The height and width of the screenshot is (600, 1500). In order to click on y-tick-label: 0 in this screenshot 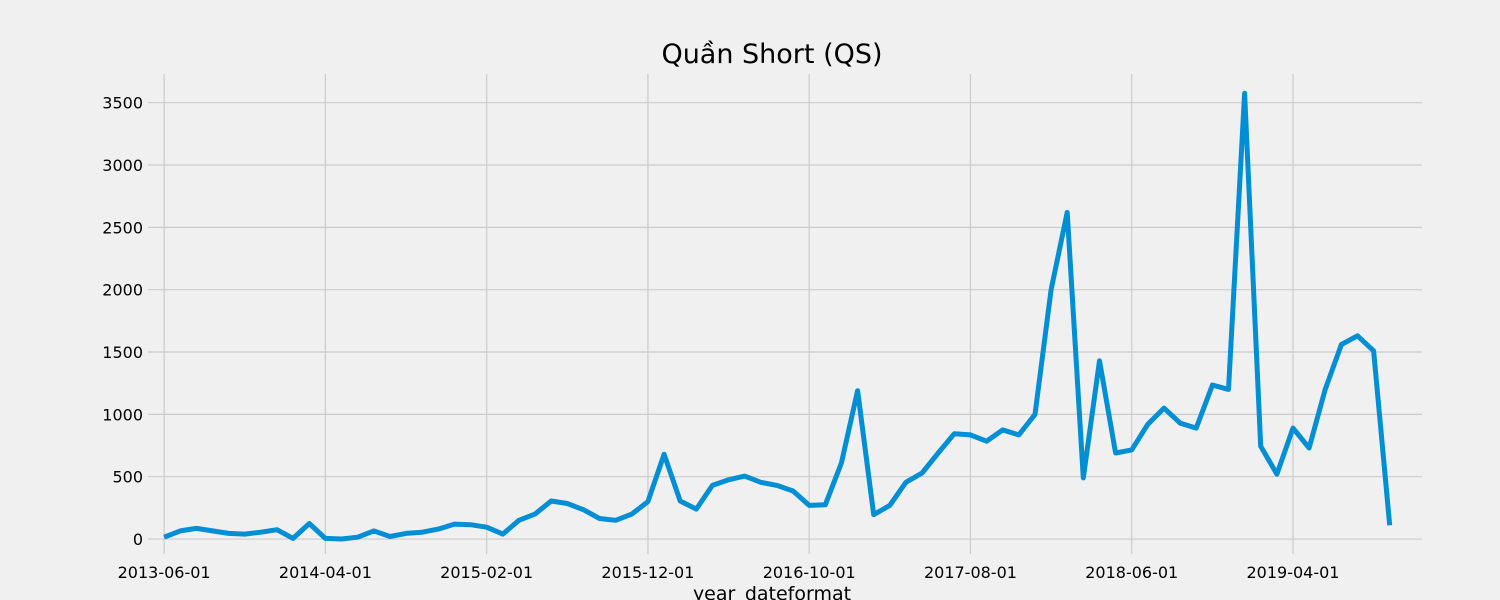, I will do `click(138, 539)`.